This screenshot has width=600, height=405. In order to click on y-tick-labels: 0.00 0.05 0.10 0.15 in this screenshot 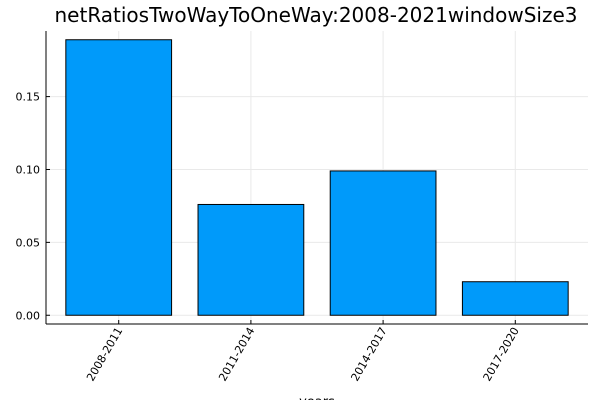, I will do `click(28, 207)`.